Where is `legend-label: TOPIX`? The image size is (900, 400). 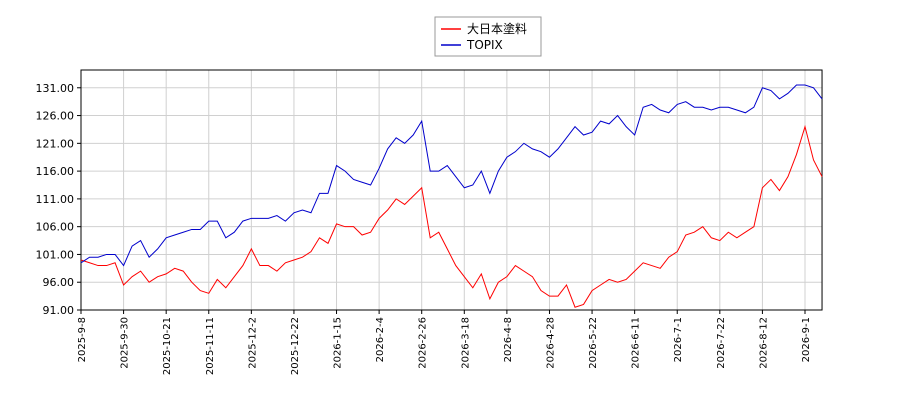 legend-label: TOPIX is located at coordinates (484, 45).